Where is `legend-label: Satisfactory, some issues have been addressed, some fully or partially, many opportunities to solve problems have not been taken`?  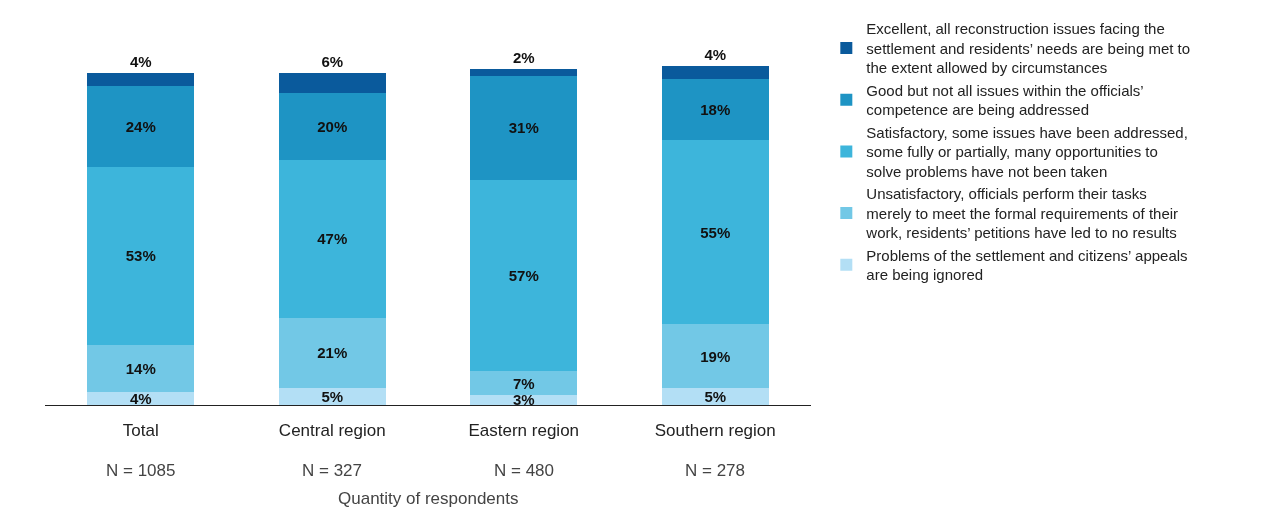
legend-label: Satisfactory, some issues have been addressed, some fully or partially, many opportunities to solve problems have not been taken is located at coordinates (1027, 151).